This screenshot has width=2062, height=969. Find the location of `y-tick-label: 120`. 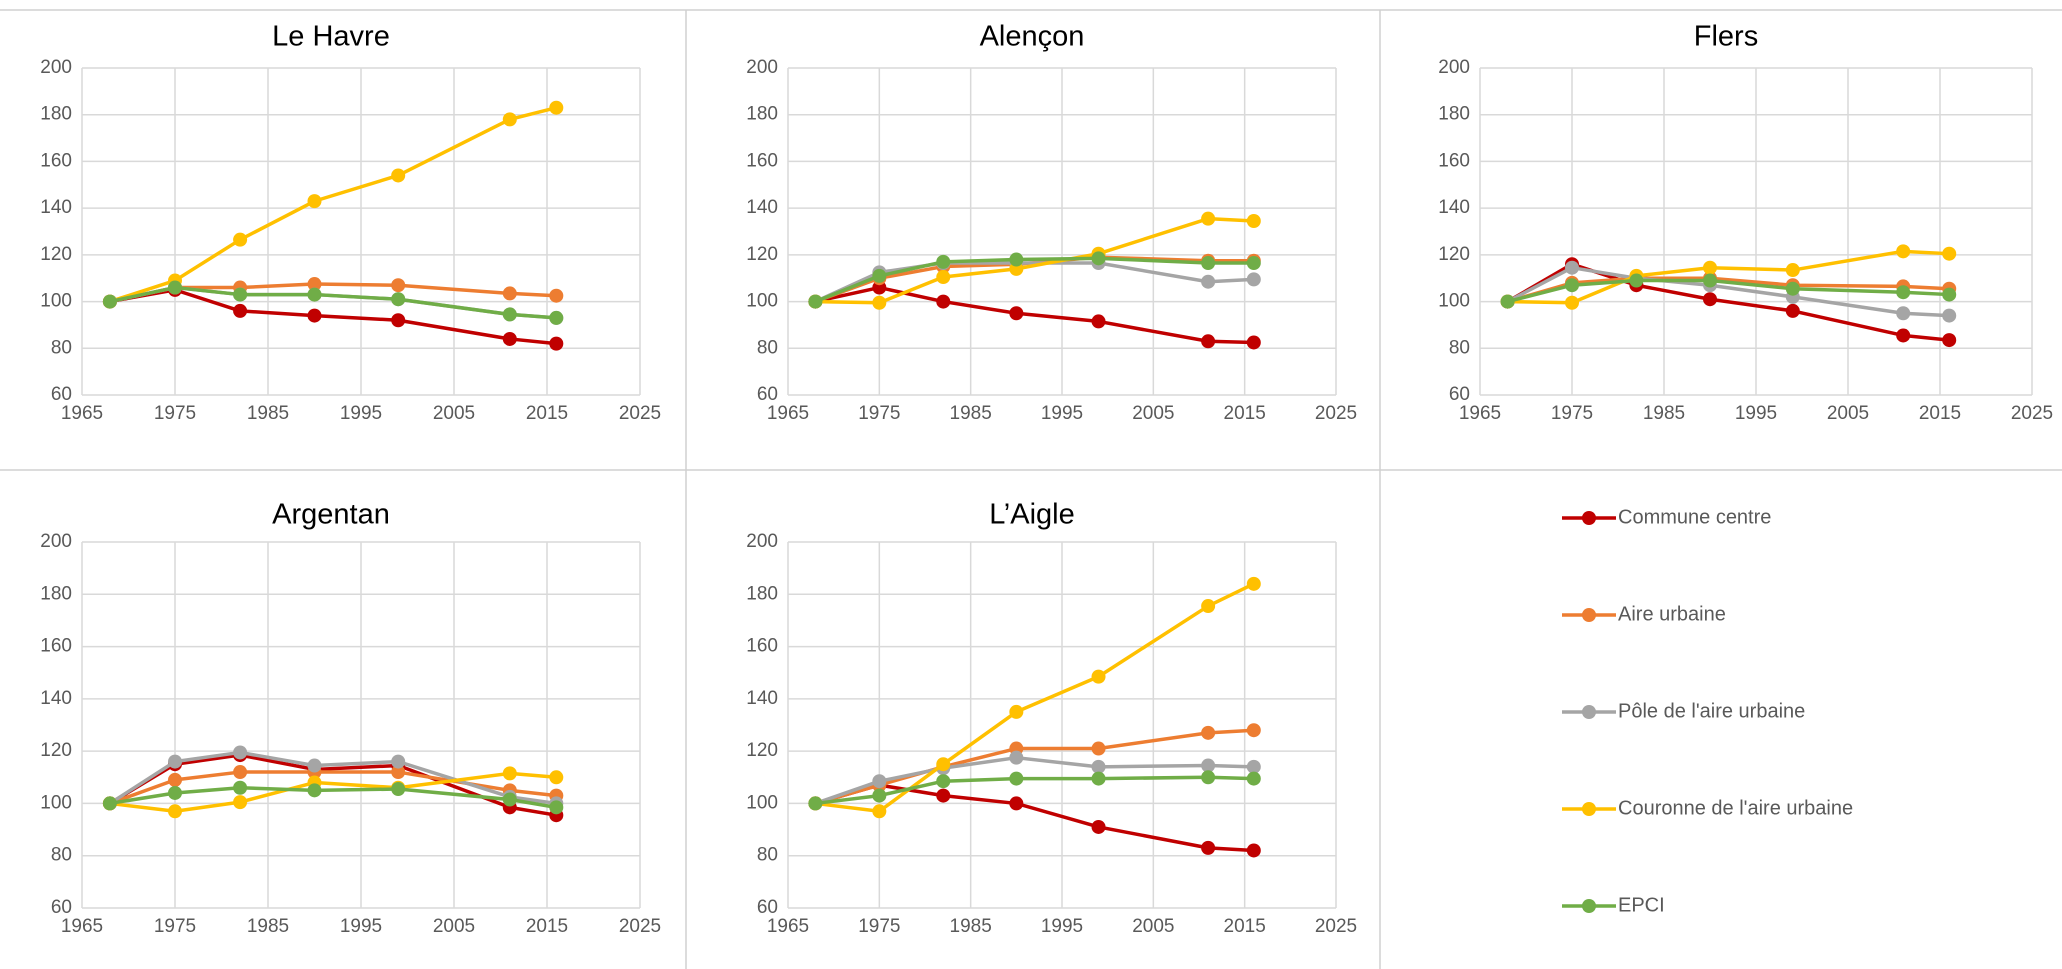

y-tick-label: 120 is located at coordinates (762, 750).